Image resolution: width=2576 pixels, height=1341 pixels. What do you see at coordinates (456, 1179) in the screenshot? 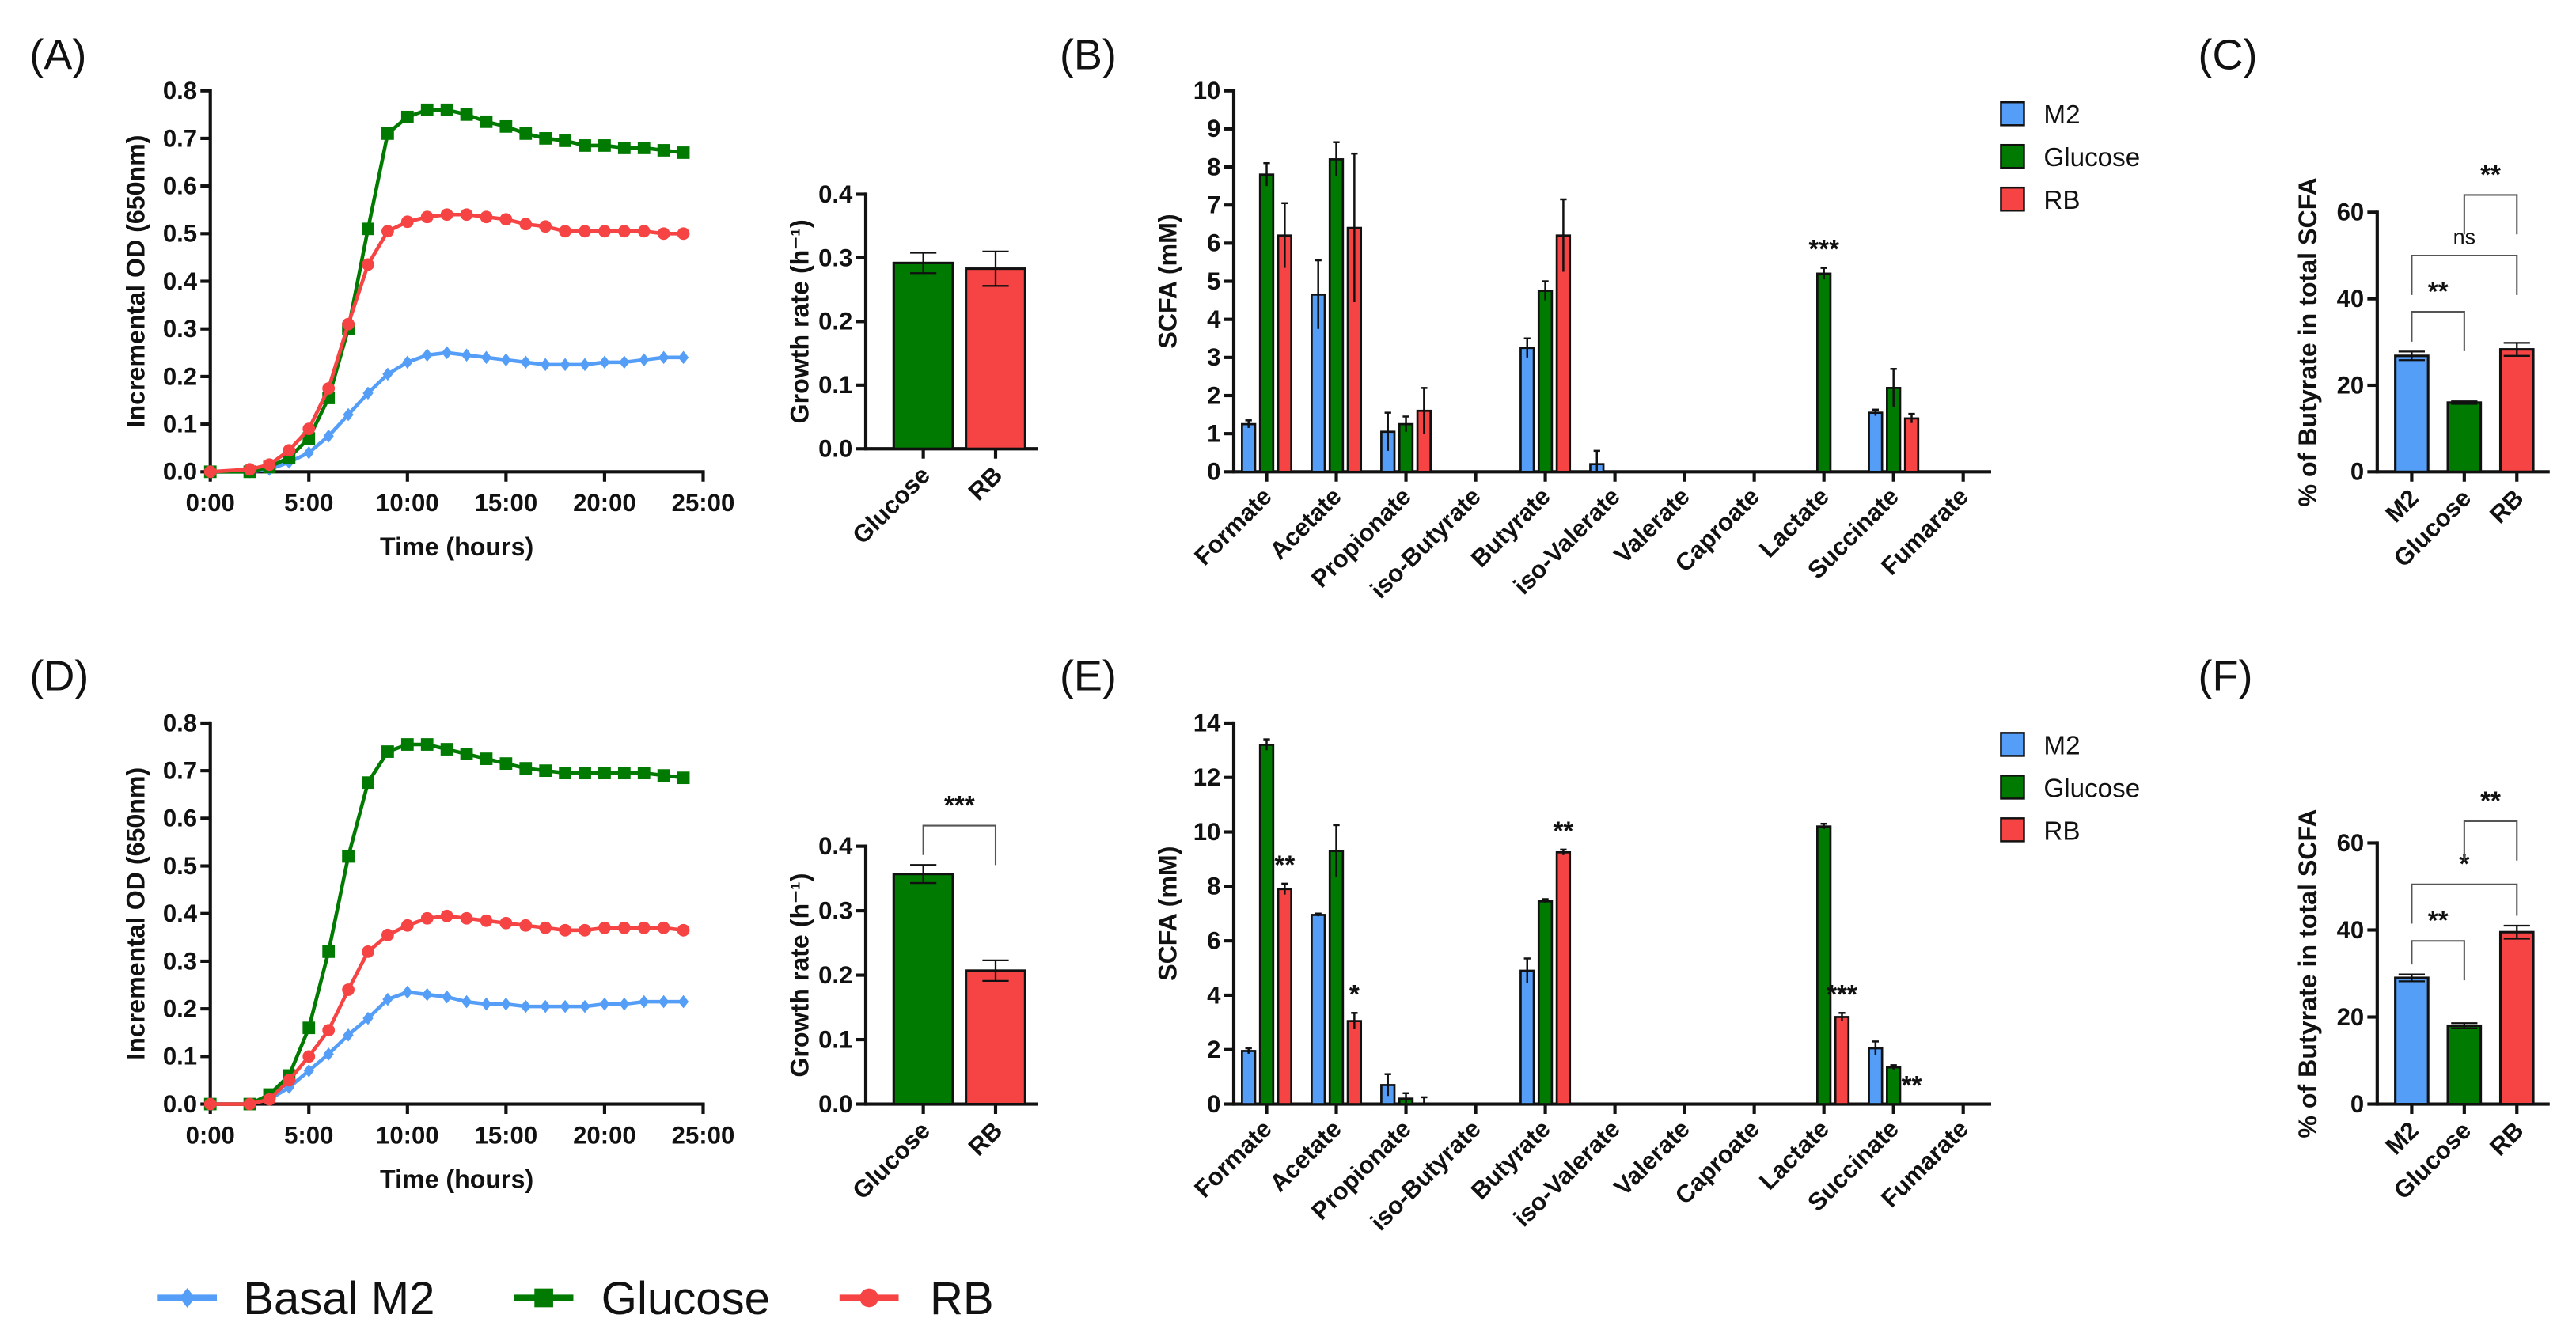
I see `x-axis-title: Time (hours)` at bounding box center [456, 1179].